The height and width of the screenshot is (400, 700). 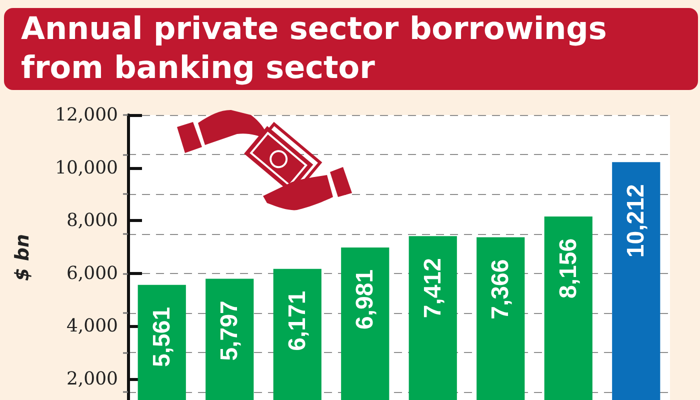 What do you see at coordinates (92, 273) in the screenshot?
I see `y-tick-label: 6,000` at bounding box center [92, 273].